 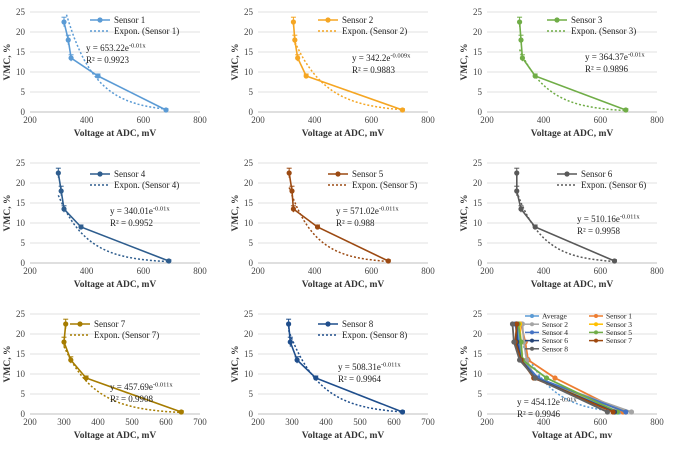 What do you see at coordinates (569, 400) in the screenshot?
I see `equation-exponent: -0.01x` at bounding box center [569, 400].